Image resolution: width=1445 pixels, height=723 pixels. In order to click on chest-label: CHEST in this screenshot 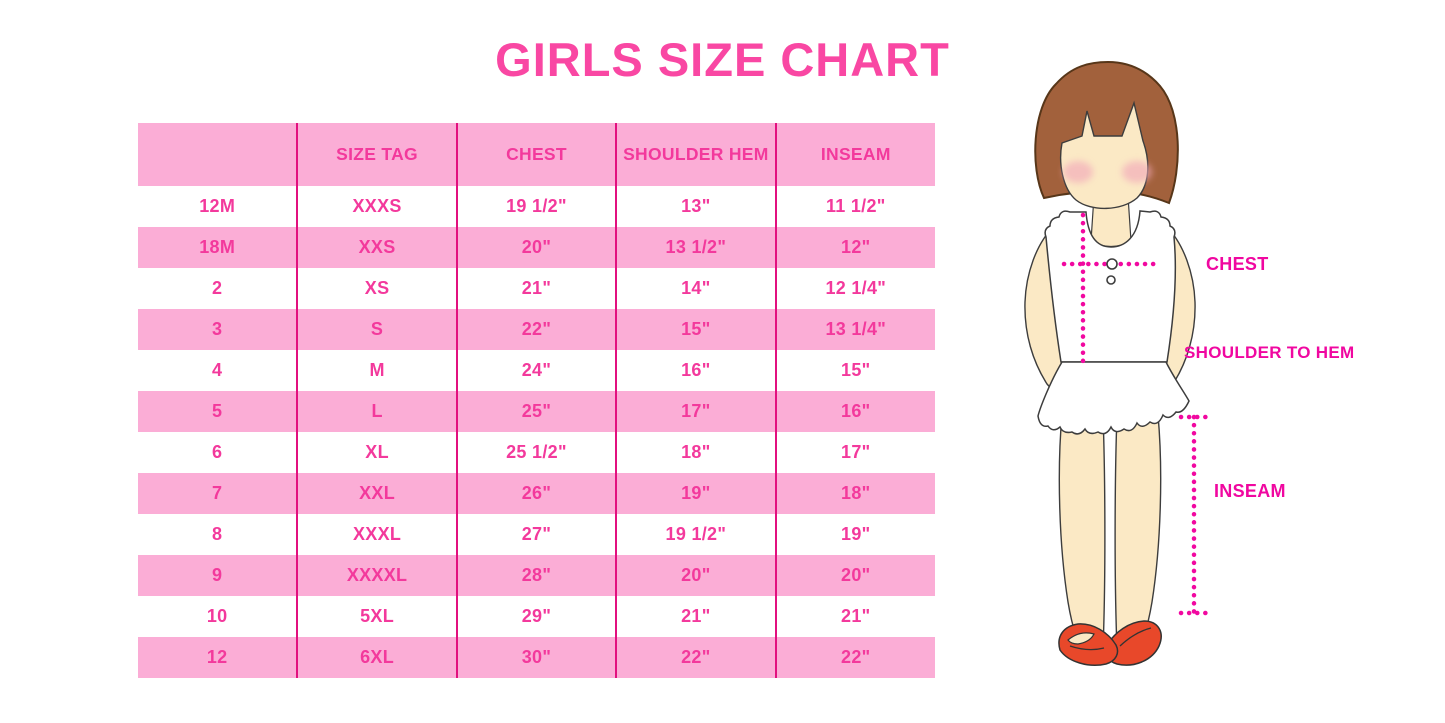, I will do `click(1237, 264)`.